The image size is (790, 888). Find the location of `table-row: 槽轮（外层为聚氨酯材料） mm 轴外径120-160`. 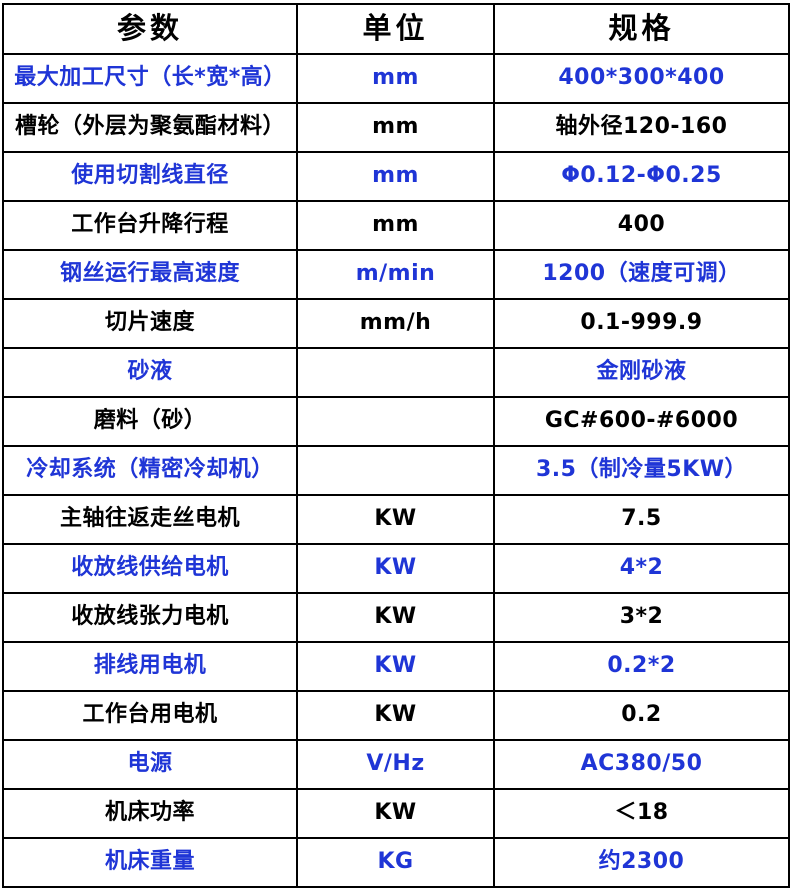

table-row: 槽轮（外层为聚氨酯材料） mm 轴外径120-160 is located at coordinates (396, 127).